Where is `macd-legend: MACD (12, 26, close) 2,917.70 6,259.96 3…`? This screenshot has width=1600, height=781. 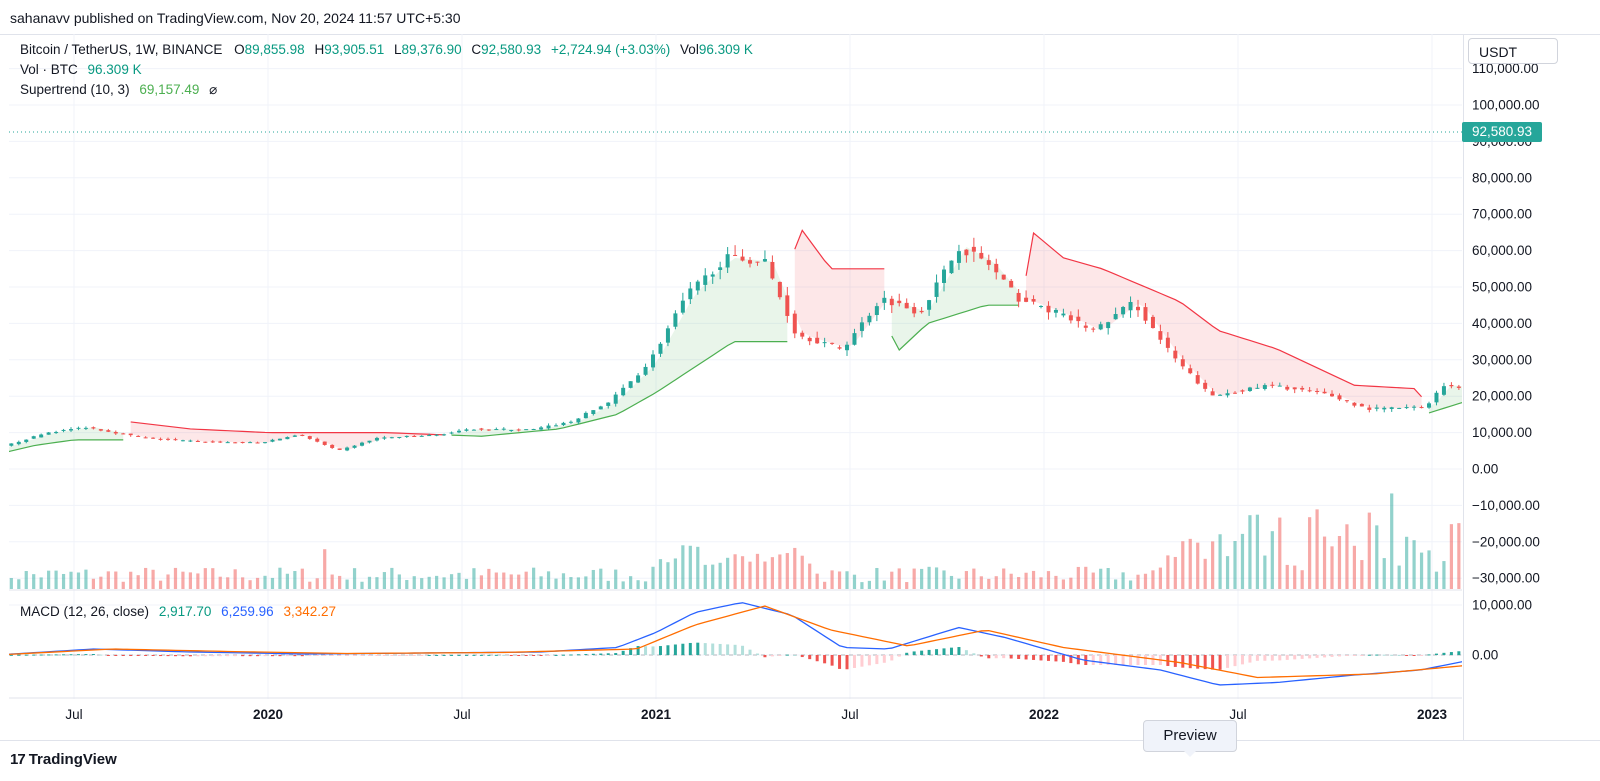 macd-legend: MACD (12, 26, close) 2,917.70 6,259.96 3… is located at coordinates (178, 611).